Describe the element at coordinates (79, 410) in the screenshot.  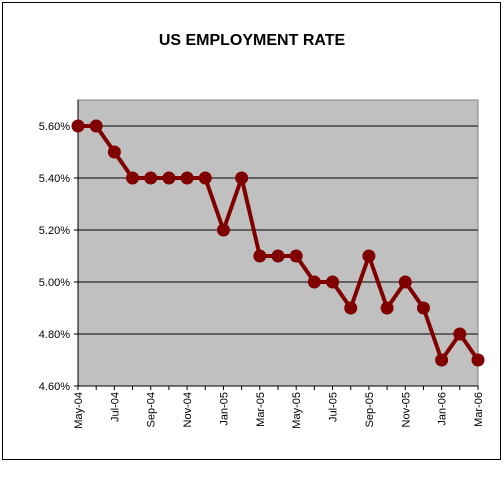
I see `x-tick-label: May-04` at that location.